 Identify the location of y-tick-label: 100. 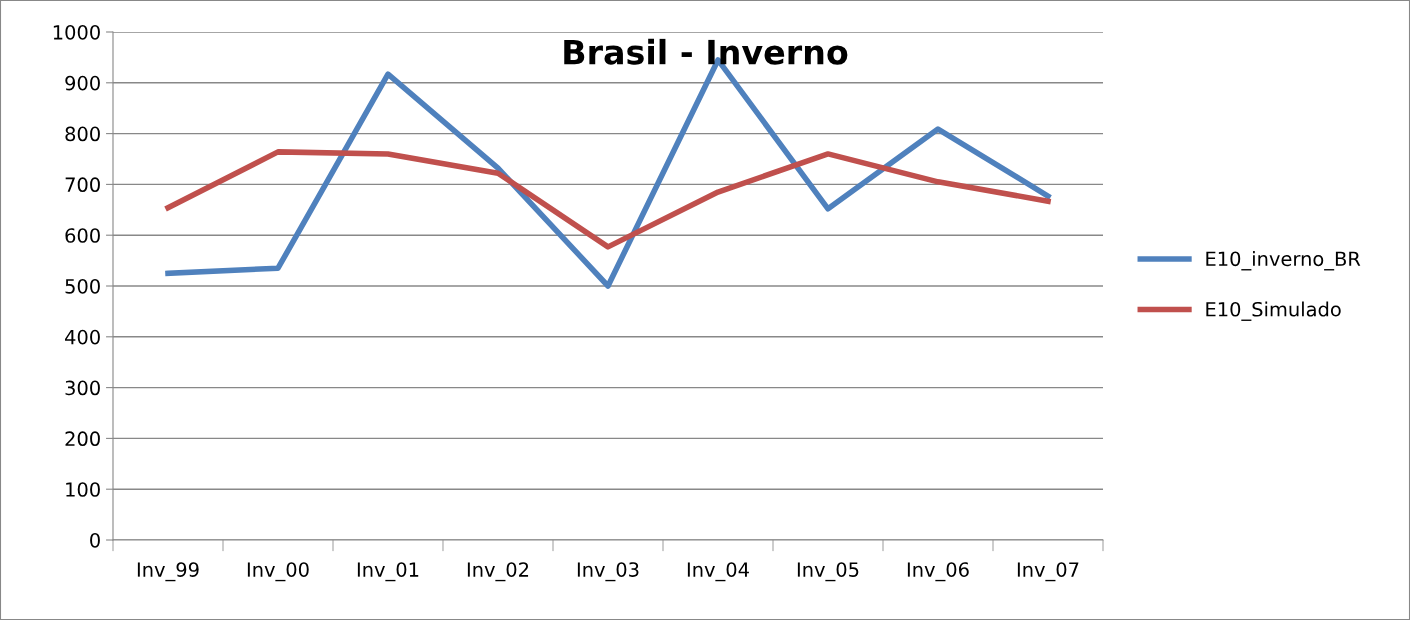
(83, 489).